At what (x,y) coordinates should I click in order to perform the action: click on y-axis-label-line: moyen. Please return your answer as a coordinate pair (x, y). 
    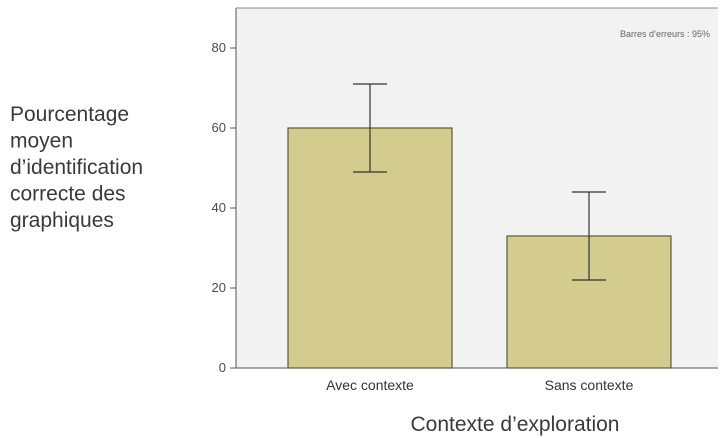
    Looking at the image, I should click on (41, 141).